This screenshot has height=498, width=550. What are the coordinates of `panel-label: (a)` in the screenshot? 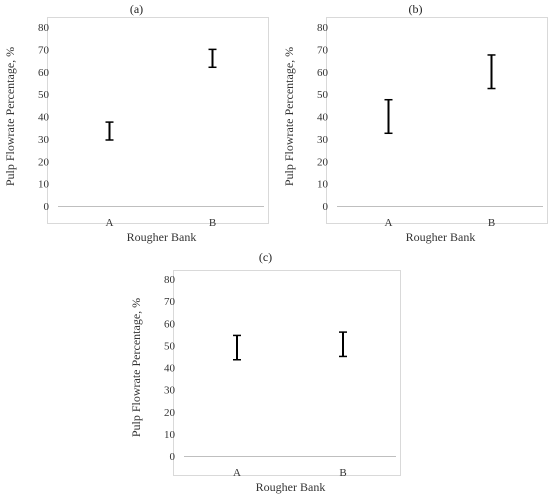 It's located at (136, 9).